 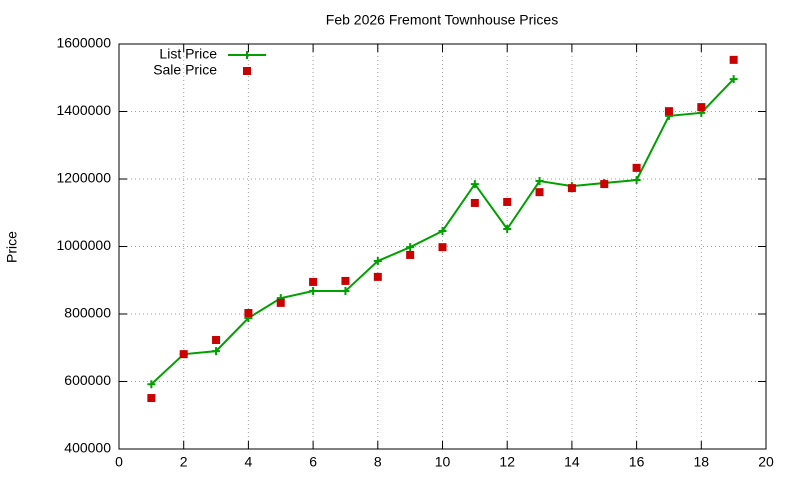 What do you see at coordinates (87, 380) in the screenshot?
I see `y-tick-label: 600000` at bounding box center [87, 380].